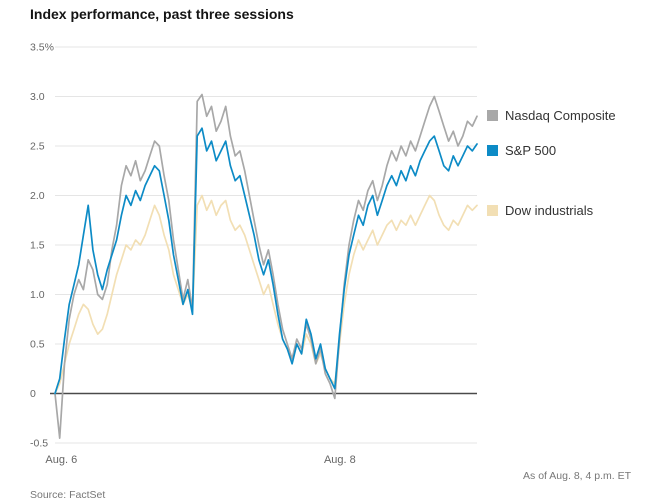 The image size is (653, 499). What do you see at coordinates (37, 345) in the screenshot?
I see `y-tick-label: 0.5` at bounding box center [37, 345].